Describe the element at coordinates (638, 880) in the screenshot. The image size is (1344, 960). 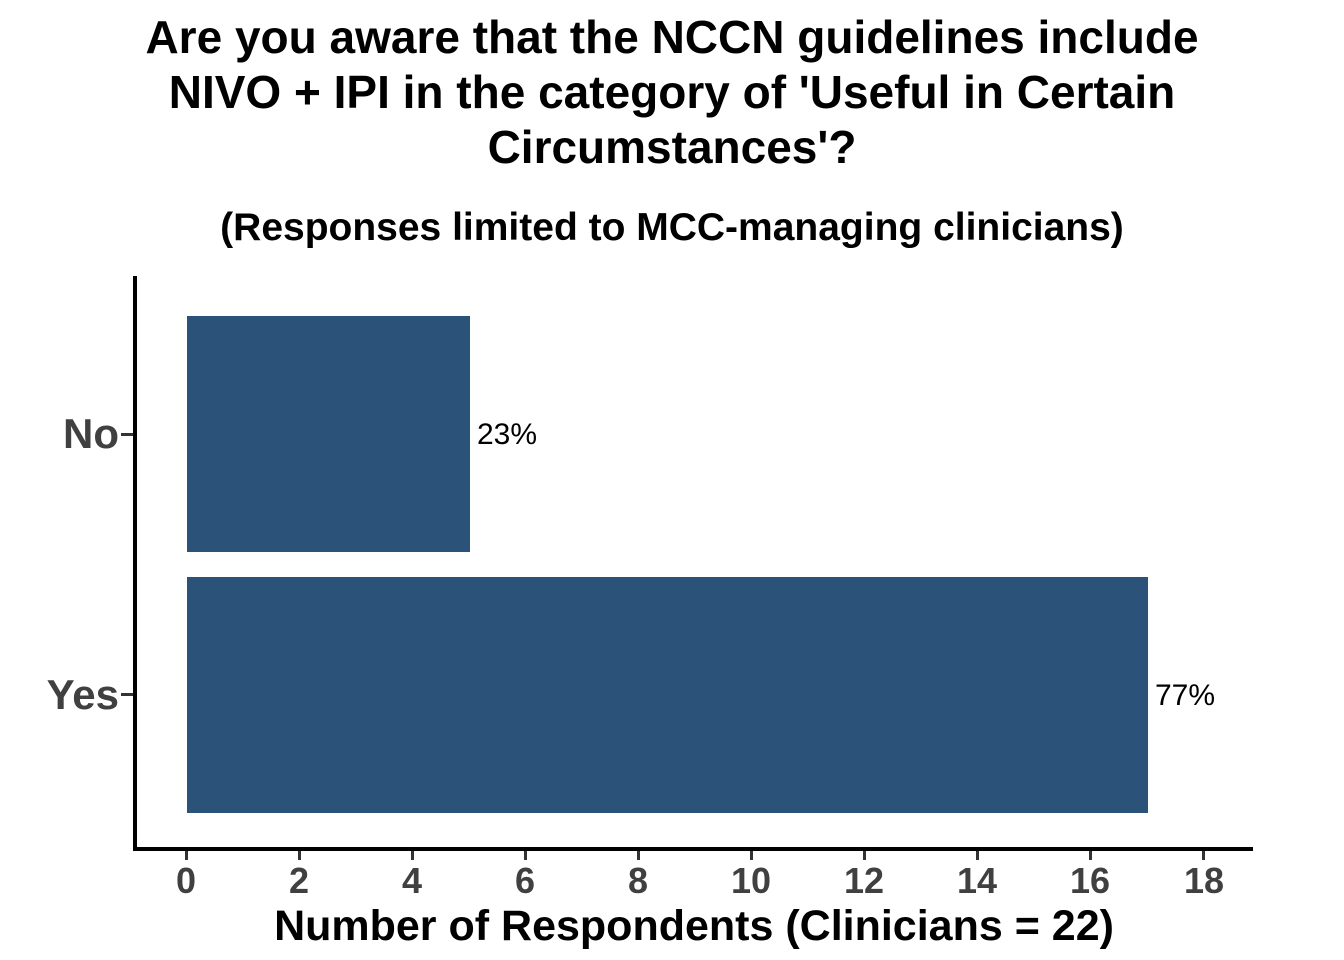
I see `x-axis-tick-label-8: 8` at that location.